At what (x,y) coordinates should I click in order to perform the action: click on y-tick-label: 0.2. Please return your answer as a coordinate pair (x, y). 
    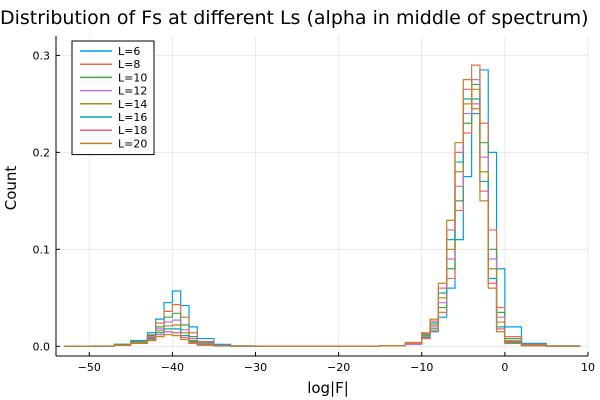
    Looking at the image, I should click on (42, 152).